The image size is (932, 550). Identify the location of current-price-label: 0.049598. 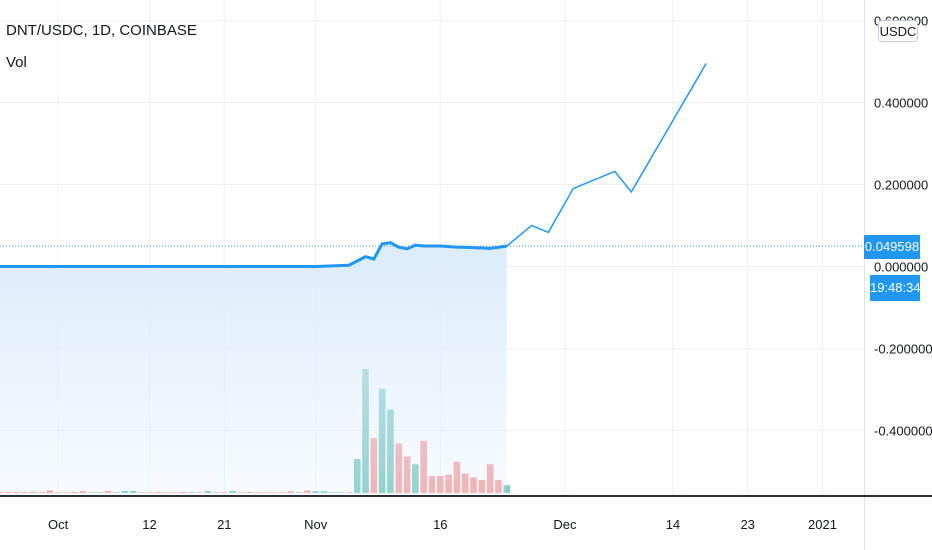
(892, 247).